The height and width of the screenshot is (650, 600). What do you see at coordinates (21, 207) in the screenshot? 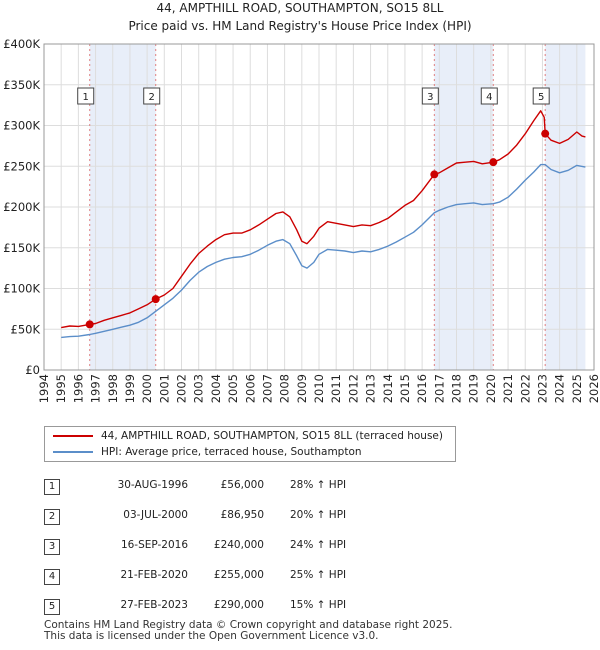
I see `y-tick-label: £200K` at bounding box center [21, 207].